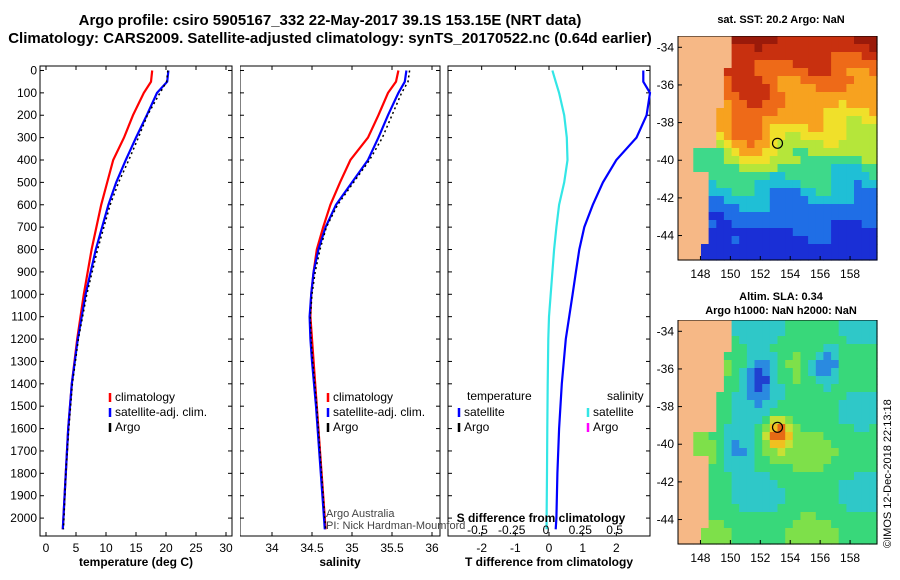  Describe the element at coordinates (606, 427) in the screenshot. I see `difference-salinity-legend-label: Argo` at that location.